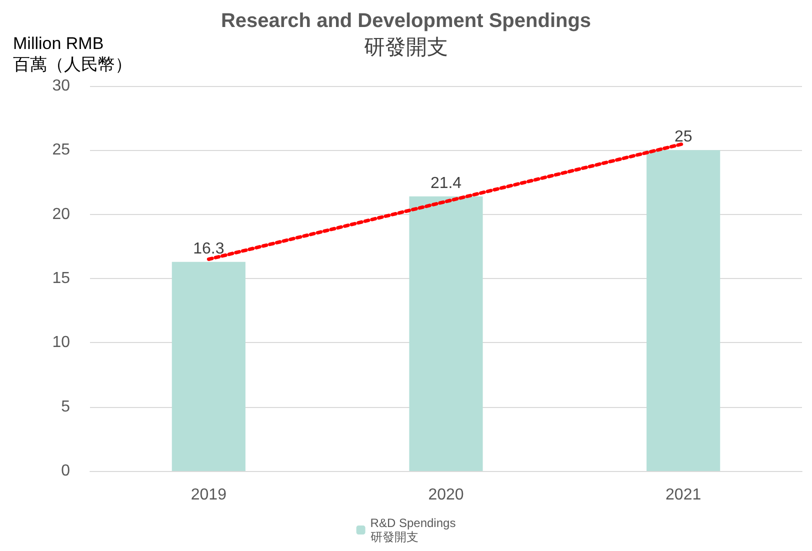 Image resolution: width=812 pixels, height=551 pixels. What do you see at coordinates (61, 214) in the screenshot?
I see `y-tick-label: 20` at bounding box center [61, 214].